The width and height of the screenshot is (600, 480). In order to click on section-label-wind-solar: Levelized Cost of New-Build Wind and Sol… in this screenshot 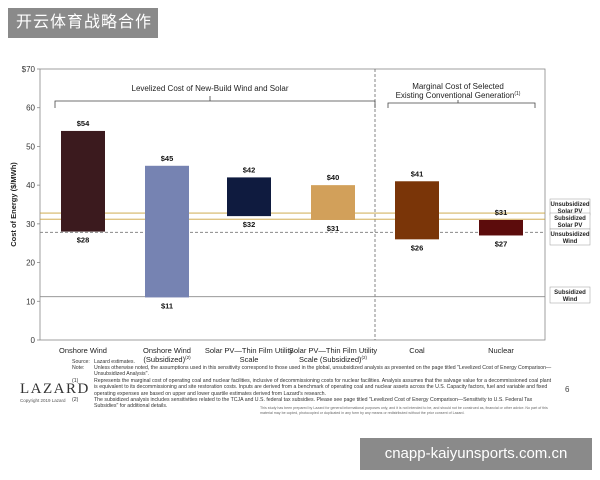, I will do `click(210, 88)`.